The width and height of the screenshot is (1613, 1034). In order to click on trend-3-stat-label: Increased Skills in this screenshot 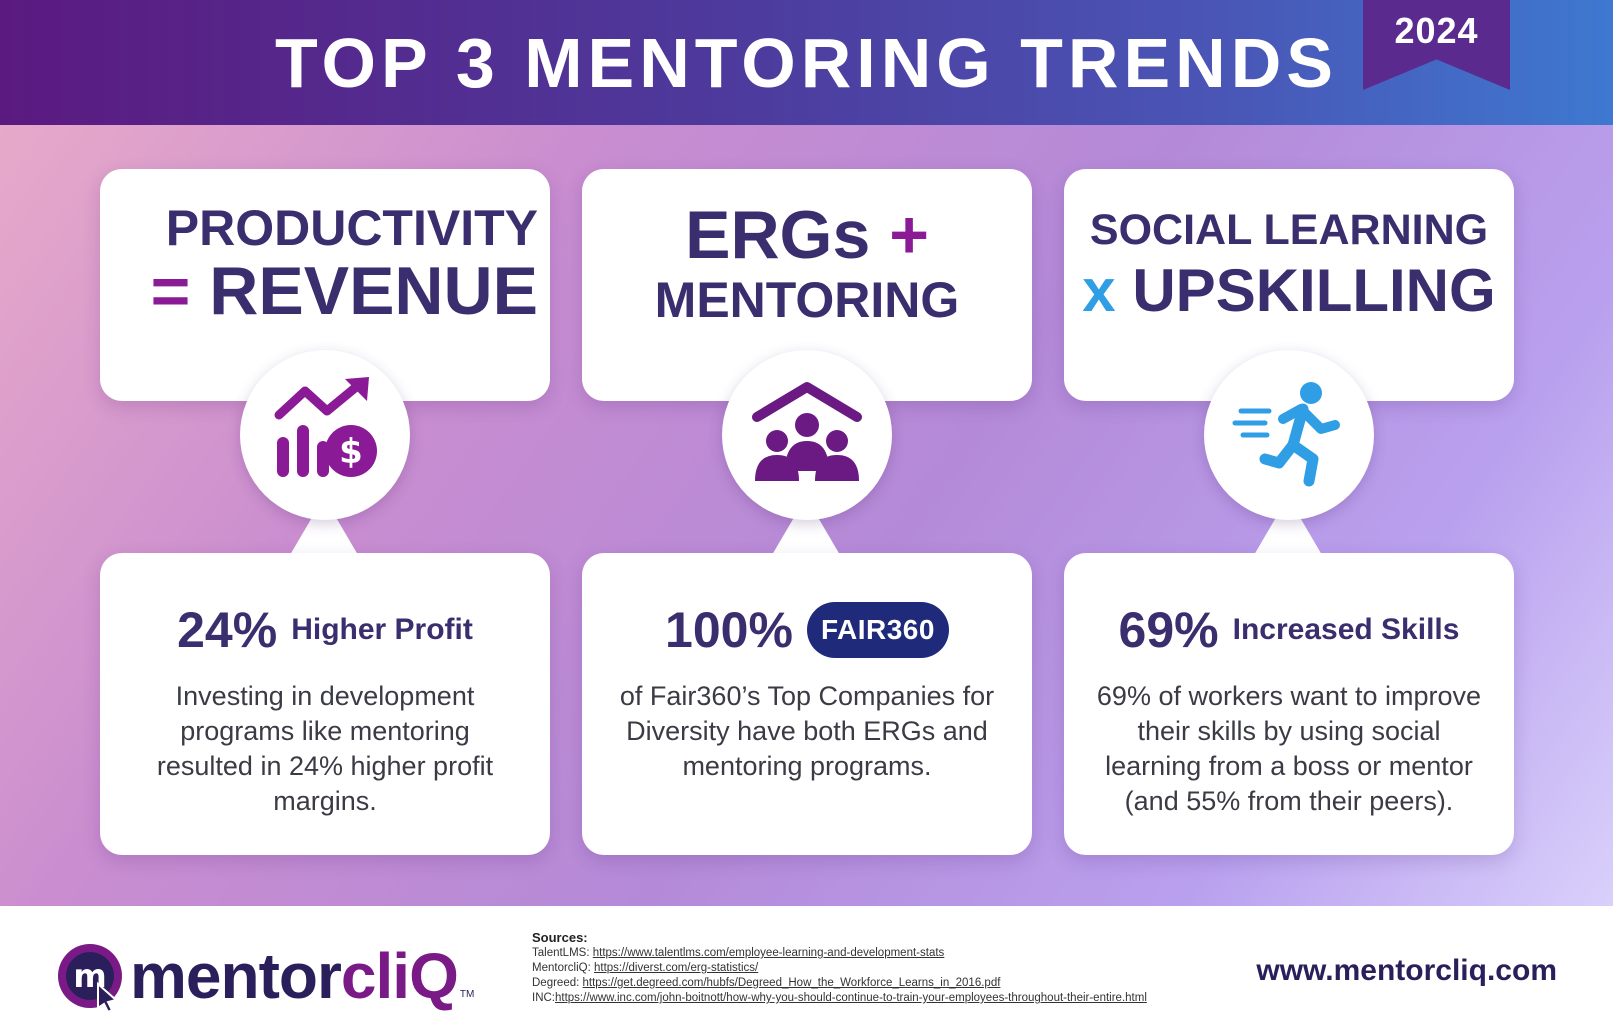, I will do `click(1346, 629)`.